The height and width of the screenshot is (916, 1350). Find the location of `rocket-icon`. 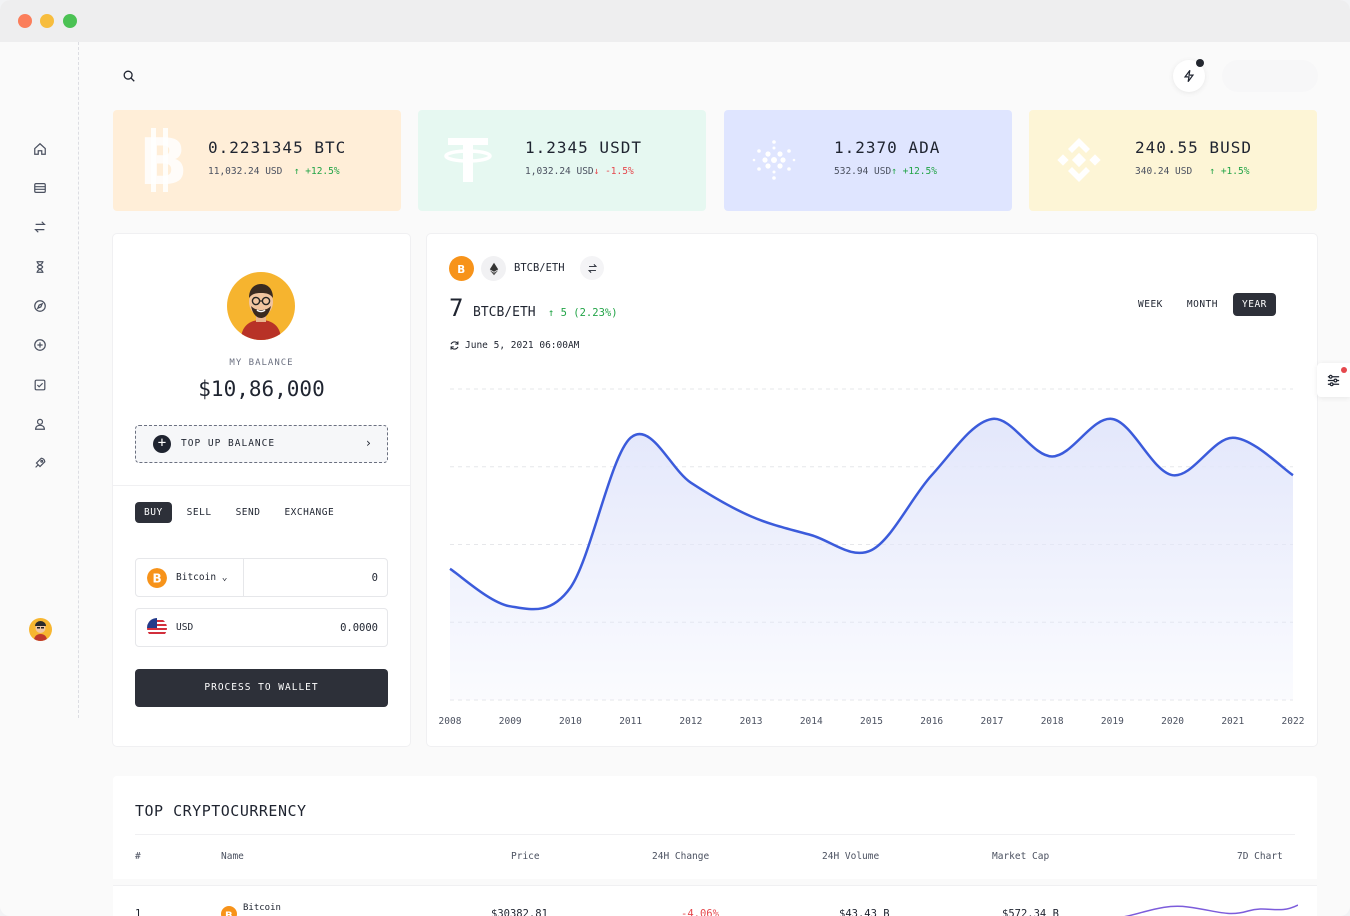

rocket-icon is located at coordinates (40, 463).